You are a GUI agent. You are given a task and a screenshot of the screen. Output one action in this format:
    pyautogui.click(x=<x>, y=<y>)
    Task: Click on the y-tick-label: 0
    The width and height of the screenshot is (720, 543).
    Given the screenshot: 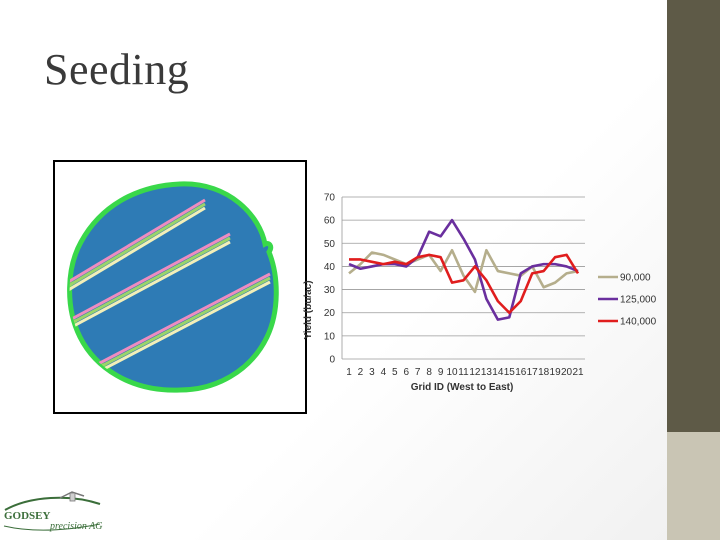 What is the action you would take?
    pyautogui.click(x=332, y=360)
    